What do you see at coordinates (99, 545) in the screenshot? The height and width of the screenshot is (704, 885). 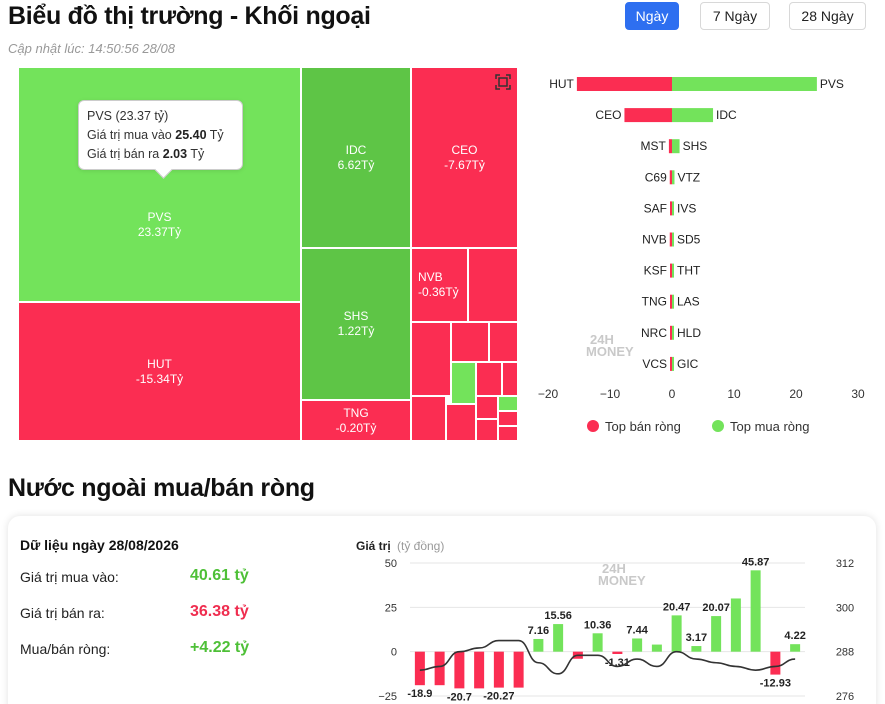 I see `summary-date: Dữ liệu ngày 28/08/2026` at bounding box center [99, 545].